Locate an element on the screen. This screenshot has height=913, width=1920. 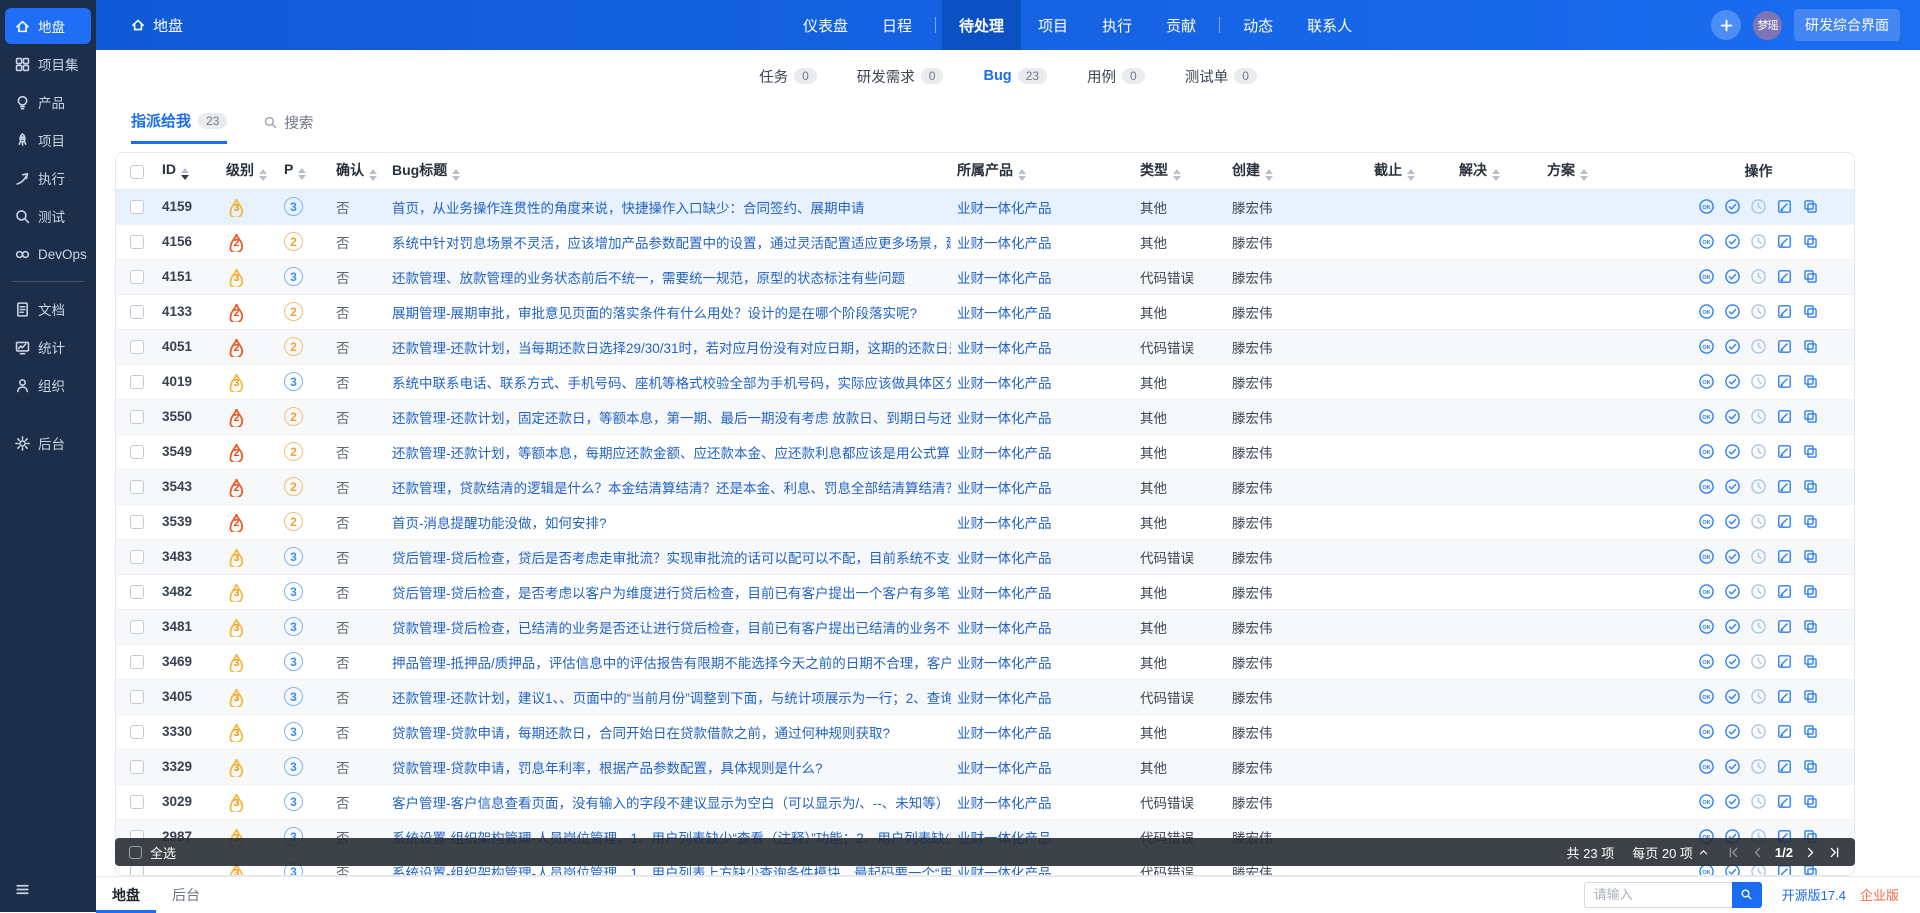
select-all-checkbox is located at coordinates (135, 852).